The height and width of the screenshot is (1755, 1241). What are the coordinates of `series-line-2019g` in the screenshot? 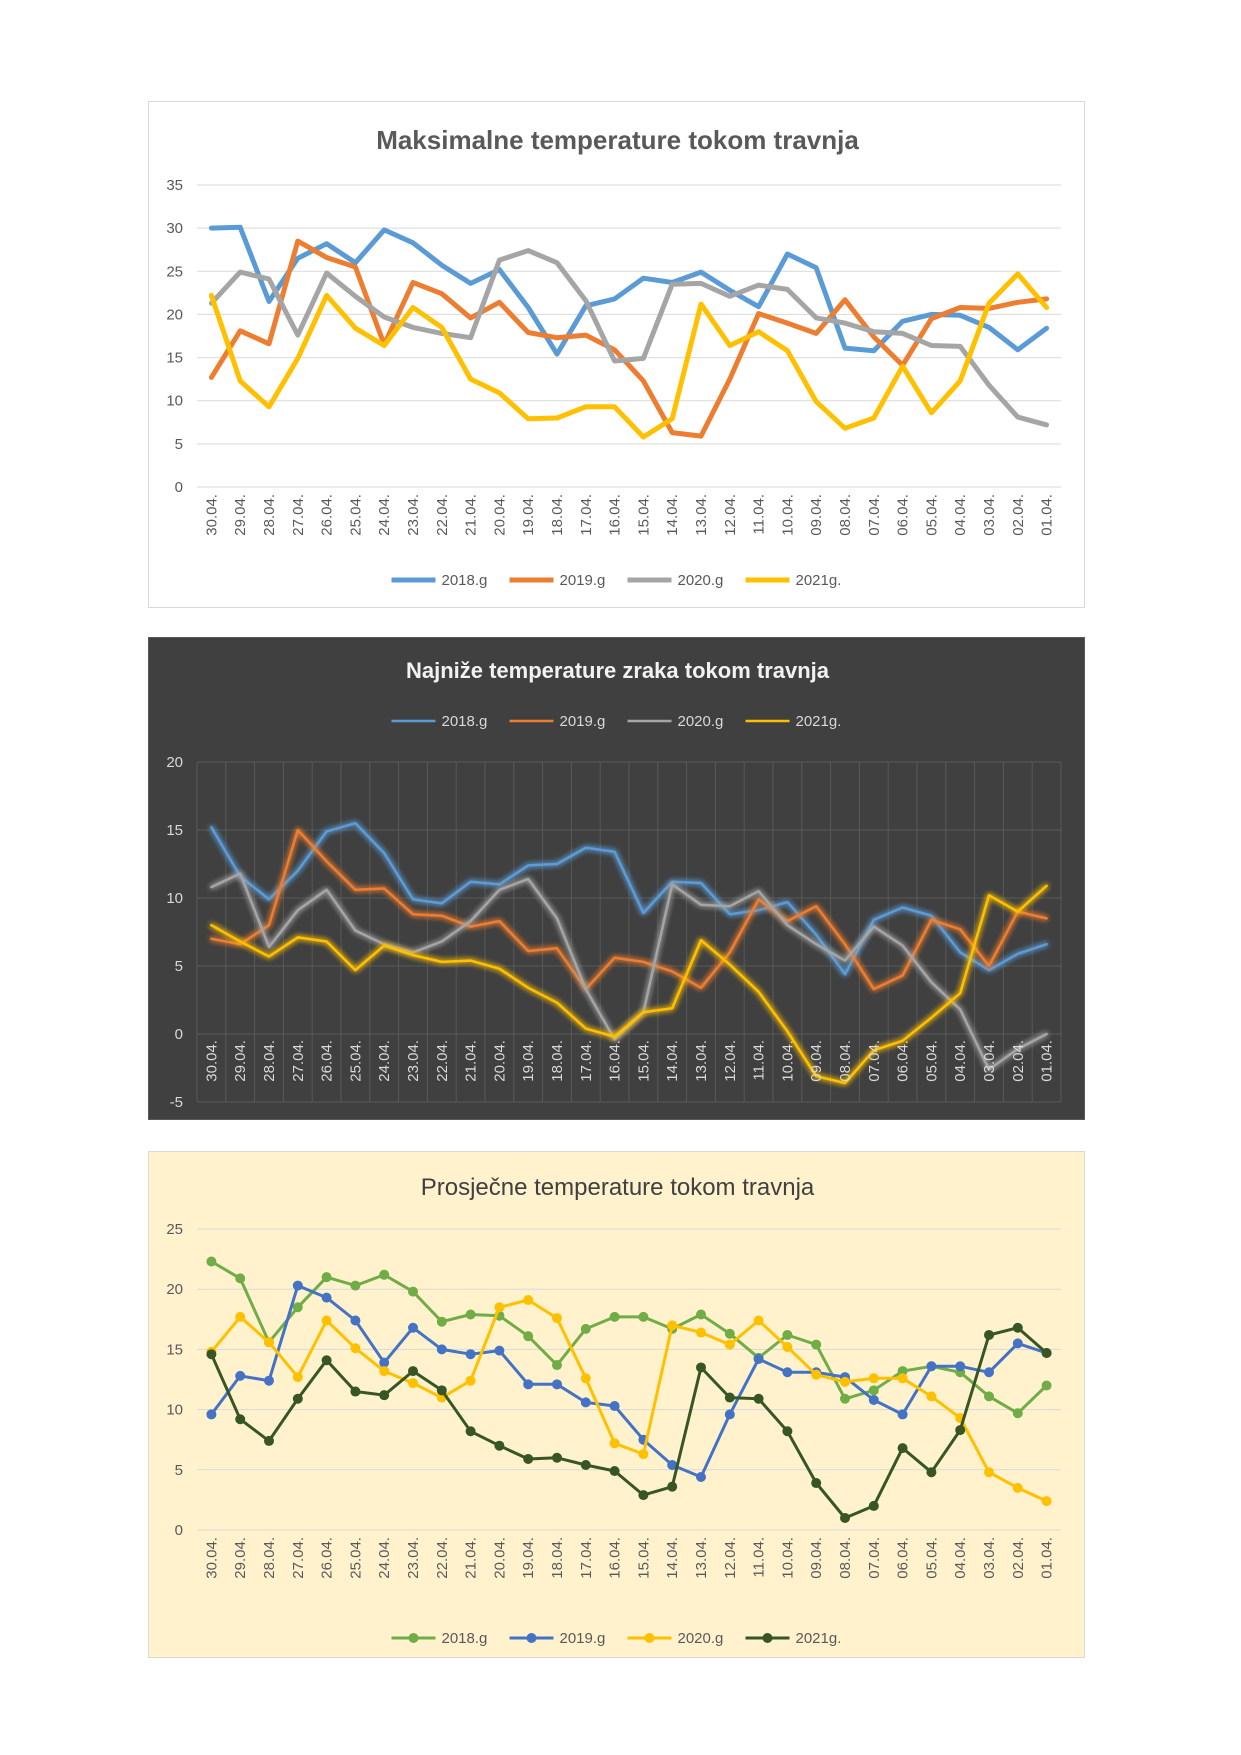 It's located at (629, 909).